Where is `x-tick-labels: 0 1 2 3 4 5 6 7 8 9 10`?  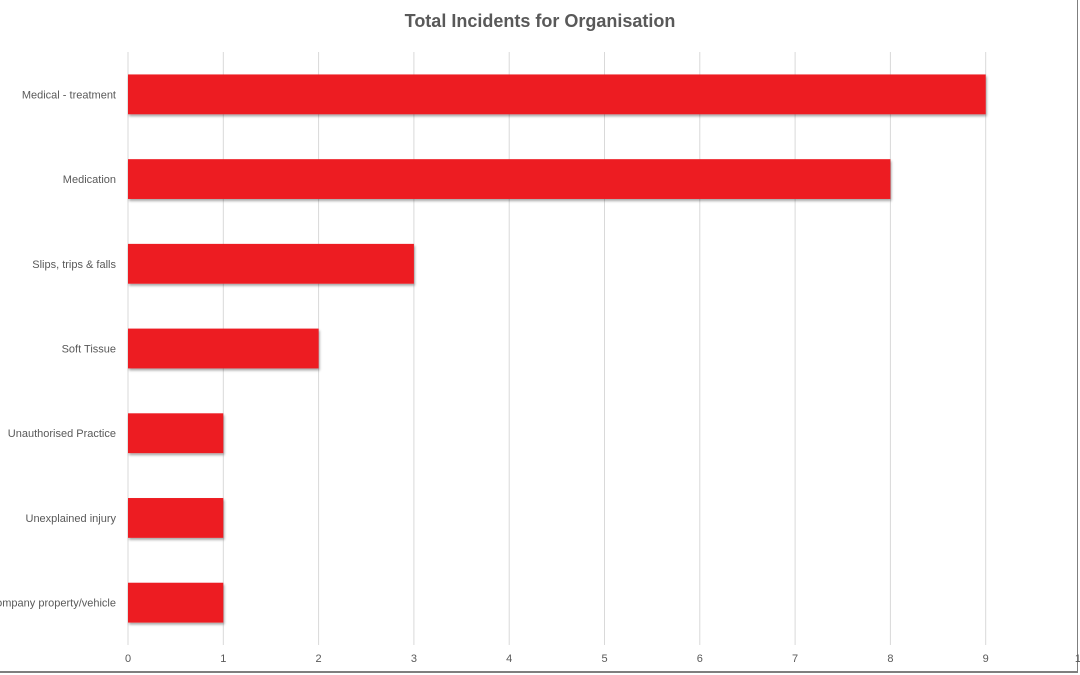 x-tick-labels: 0 1 2 3 4 5 6 7 8 9 10 is located at coordinates (602, 659).